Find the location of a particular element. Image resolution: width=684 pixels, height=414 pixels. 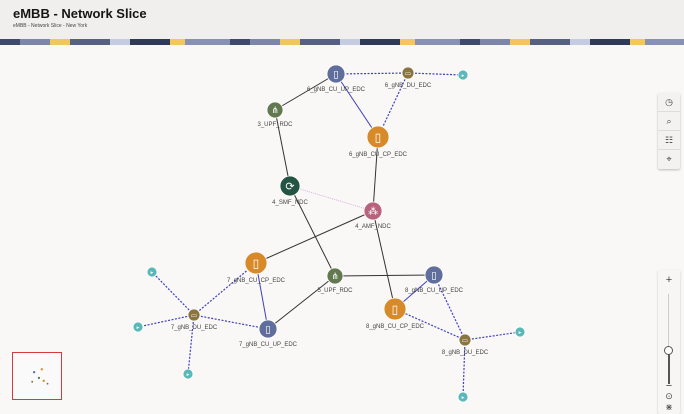

node-6cucp: ▯ 6_gNB_CU_CP_EDC is located at coordinates (378, 141).